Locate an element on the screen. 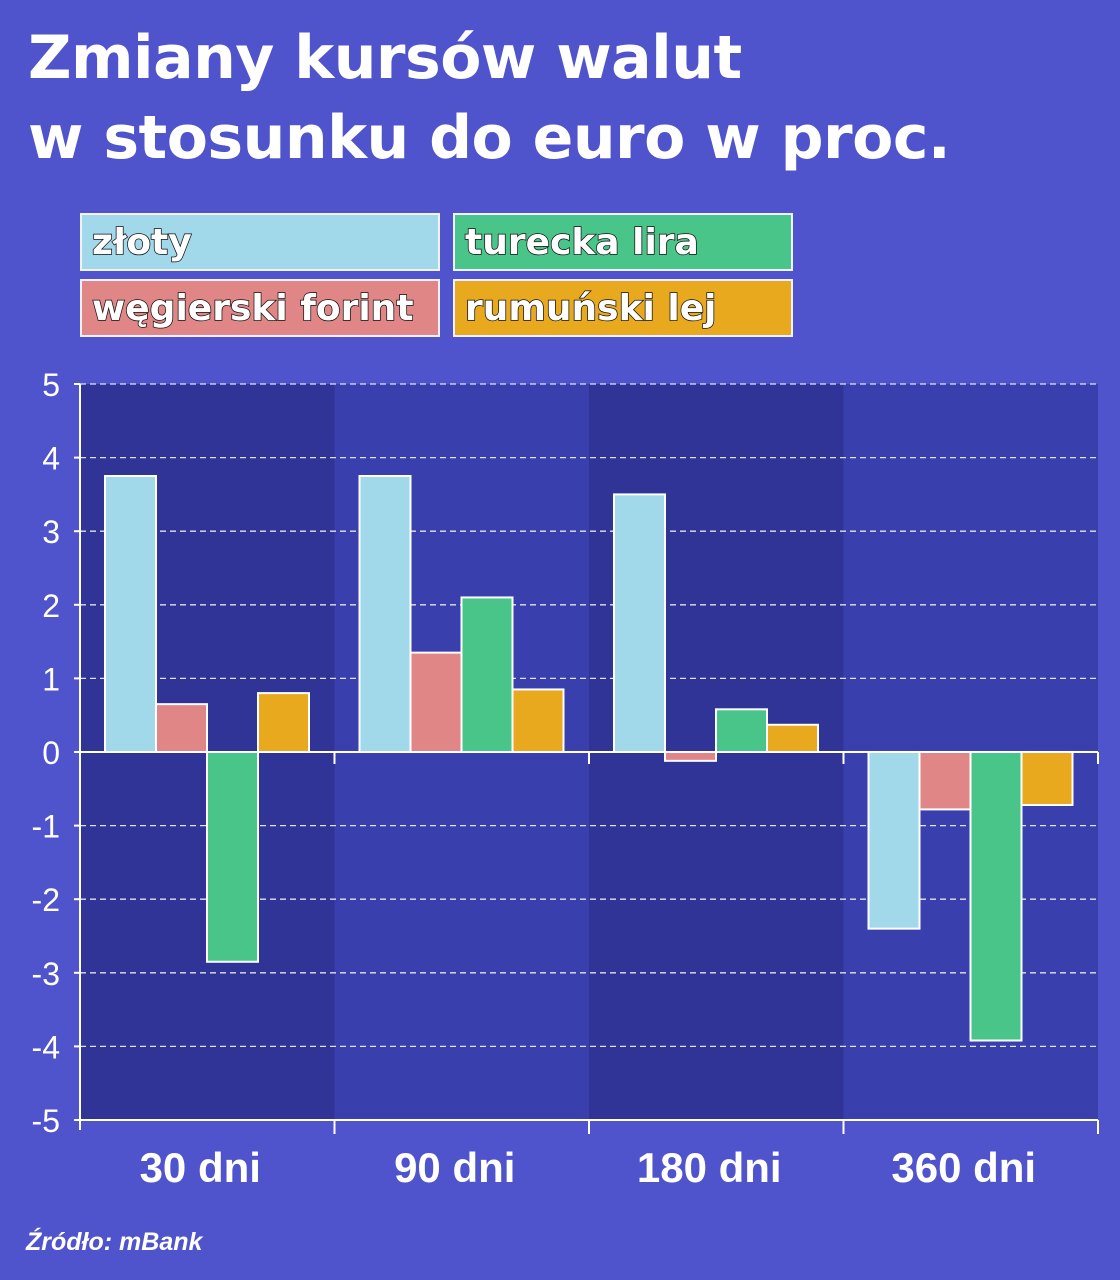 Image resolution: width=1120 pixels, height=1280 pixels. x-category-label: 180 dni is located at coordinates (709, 1167).